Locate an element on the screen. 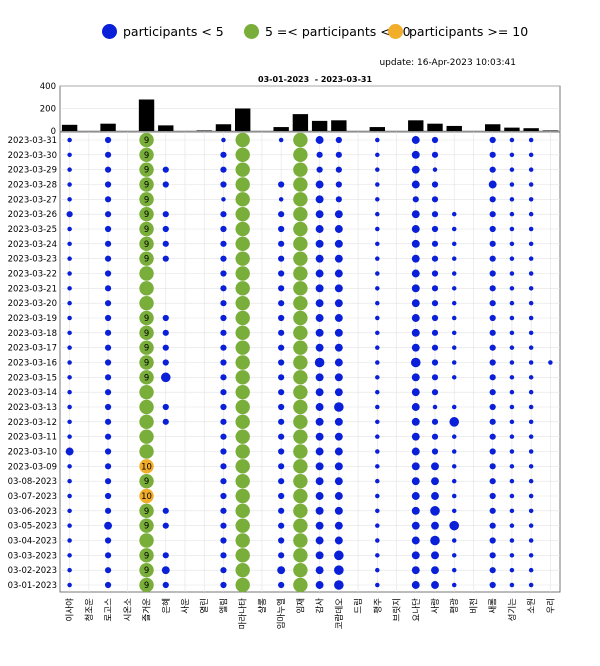  category-tick-label: 은혜 is located at coordinates (167, 606).